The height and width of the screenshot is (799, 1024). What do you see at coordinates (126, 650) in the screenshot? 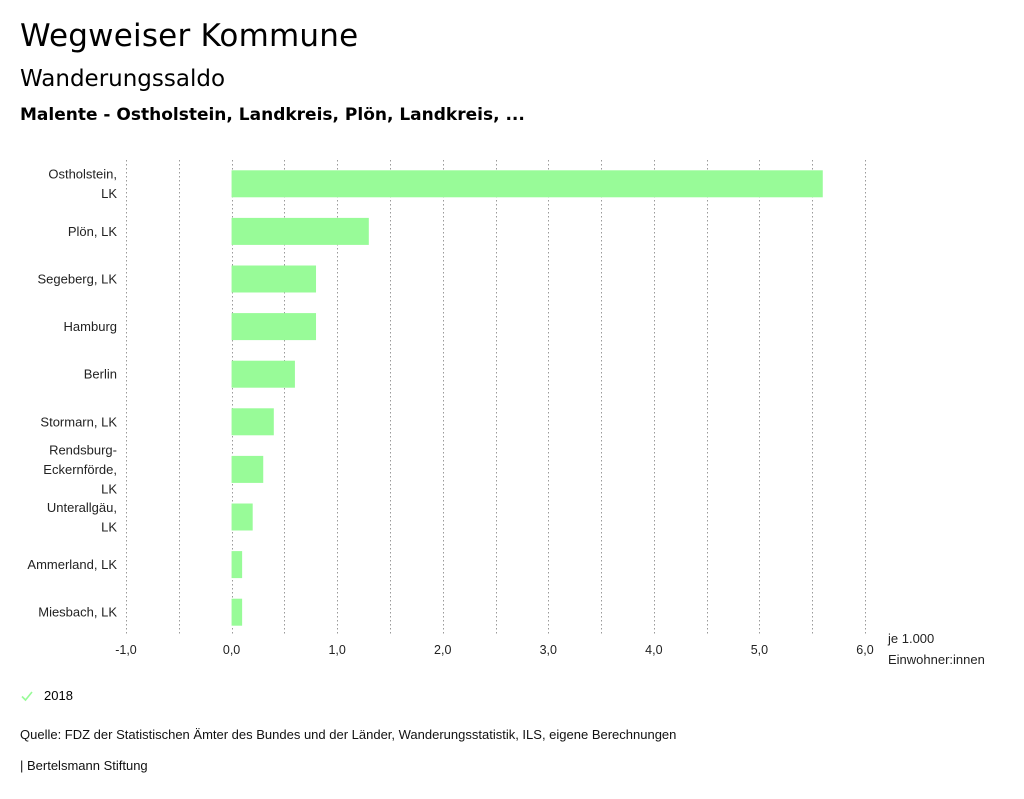
I see `x-tick-label: -1,0` at bounding box center [126, 650].